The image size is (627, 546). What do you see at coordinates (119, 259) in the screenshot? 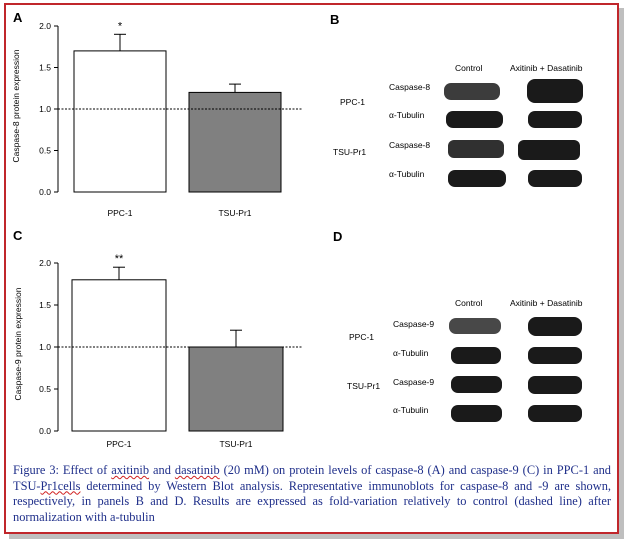
I see `significance-marker: **` at bounding box center [119, 259].